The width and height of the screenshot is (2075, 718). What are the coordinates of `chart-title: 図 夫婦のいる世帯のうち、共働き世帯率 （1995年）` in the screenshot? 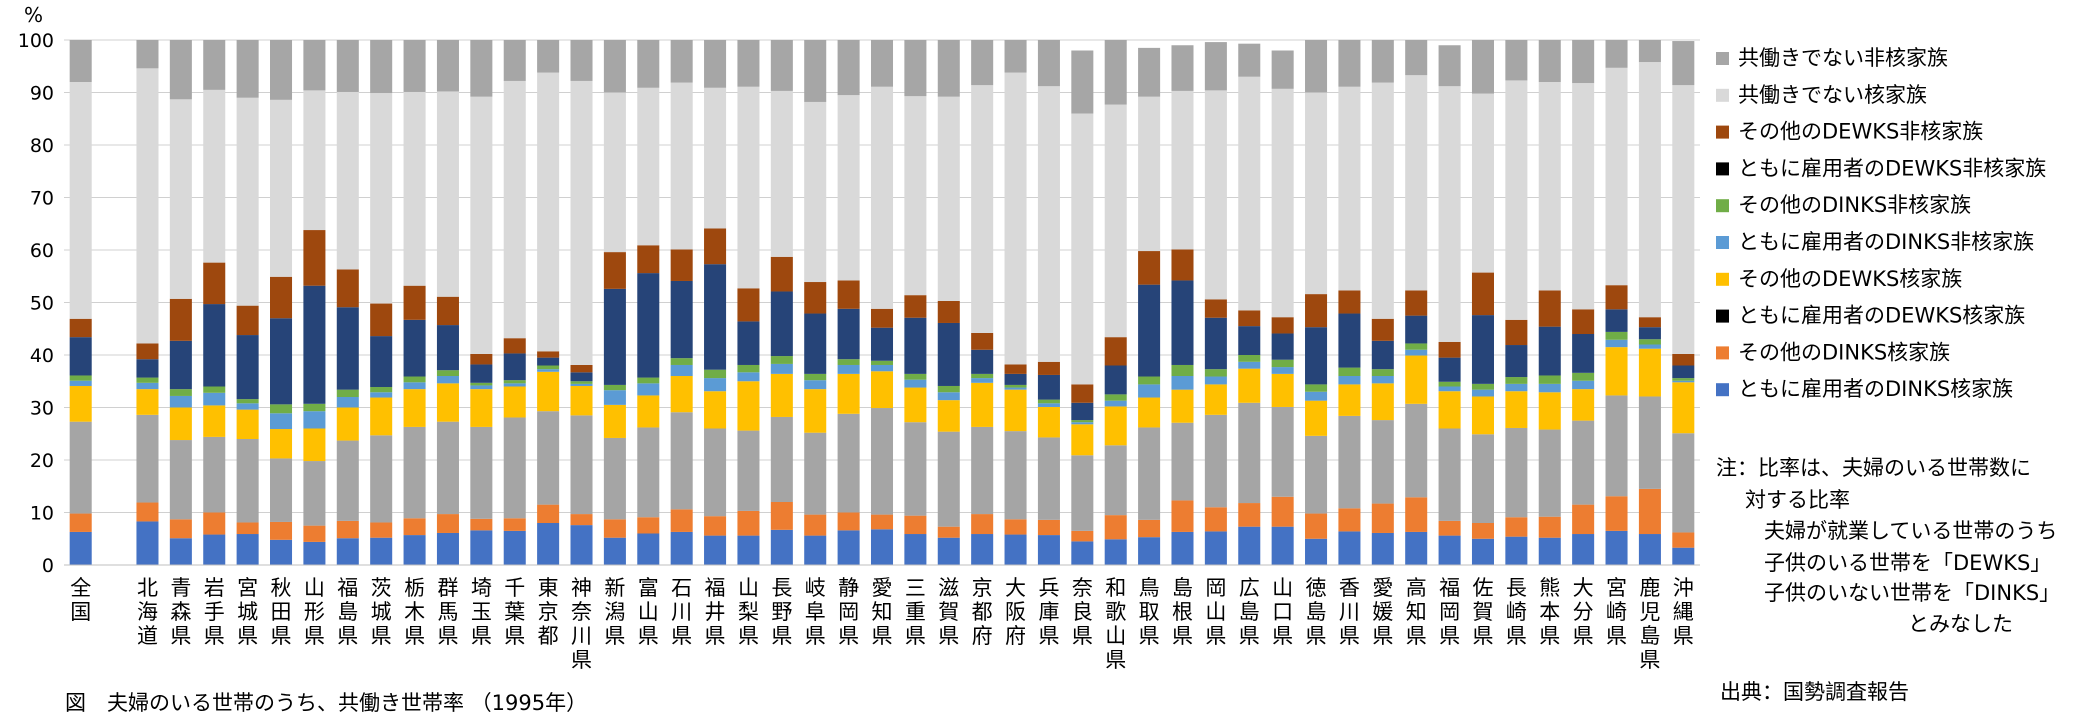 It's located at (326, 703).